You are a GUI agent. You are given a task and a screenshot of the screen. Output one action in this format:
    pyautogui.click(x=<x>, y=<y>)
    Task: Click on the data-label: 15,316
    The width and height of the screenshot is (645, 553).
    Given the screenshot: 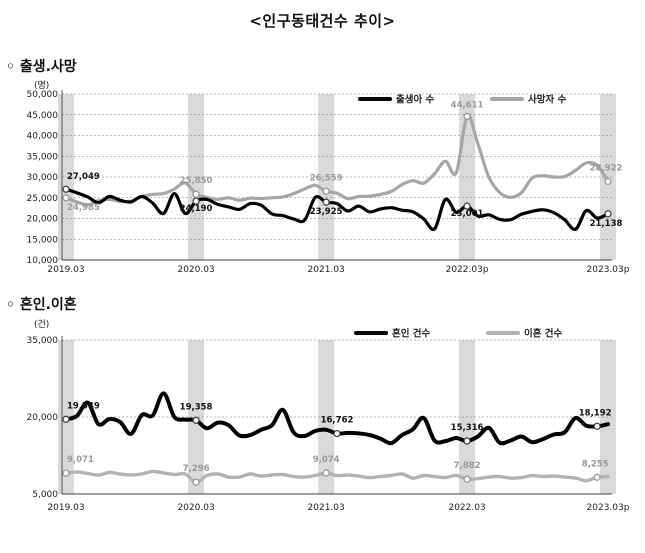 What is the action you would take?
    pyautogui.click(x=467, y=428)
    